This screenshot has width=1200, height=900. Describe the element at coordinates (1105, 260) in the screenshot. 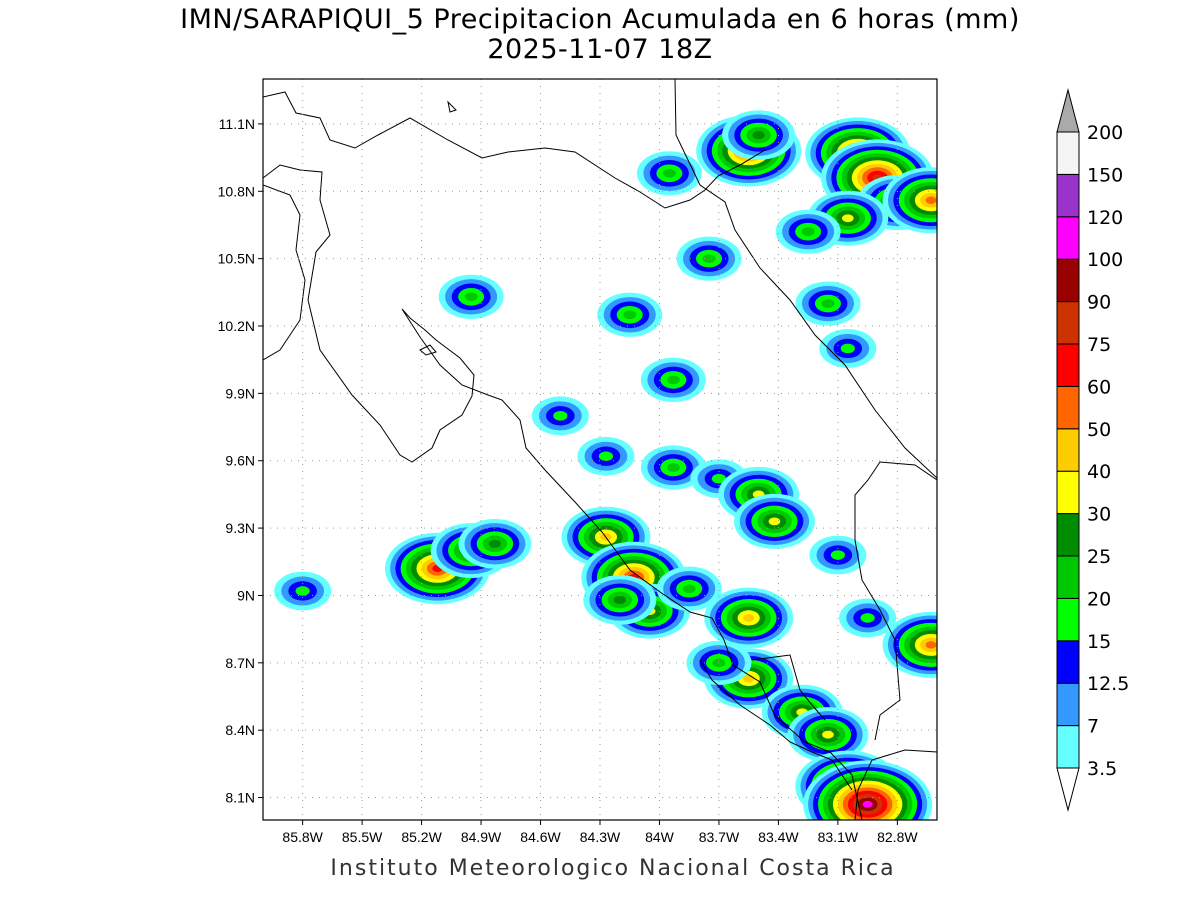

I see `legend-label: 100` at that location.